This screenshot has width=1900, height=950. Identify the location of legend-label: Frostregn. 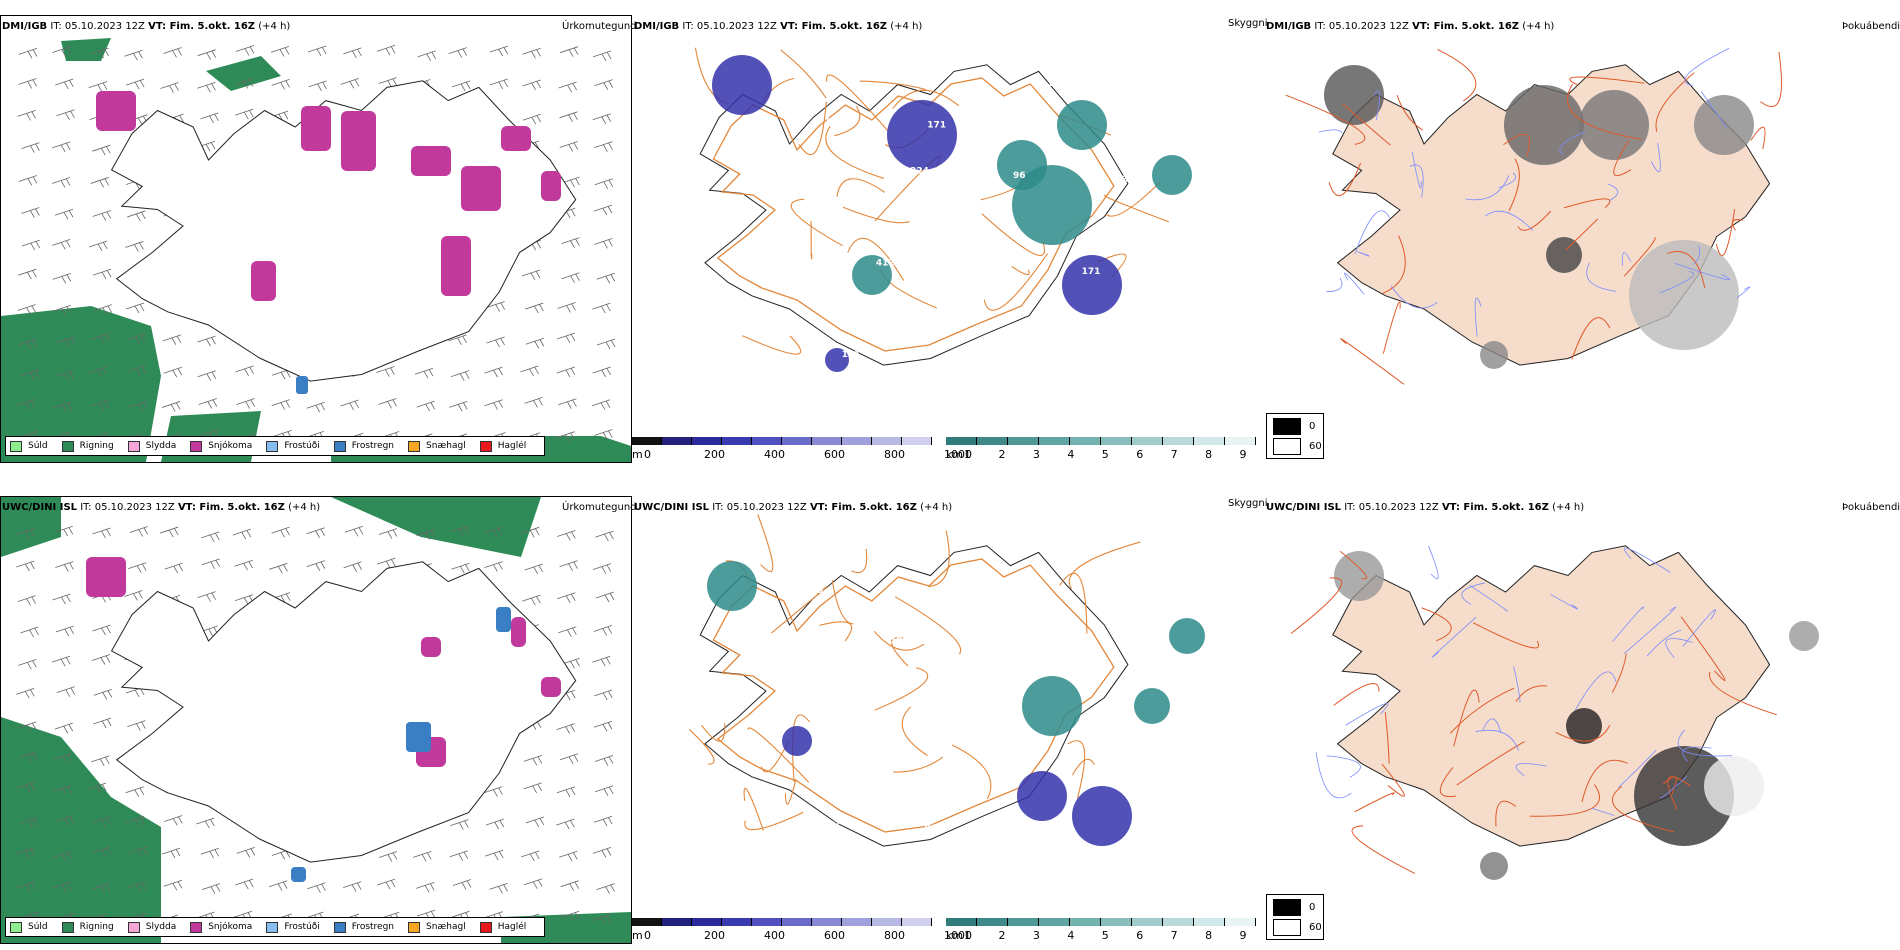
(373, 446).